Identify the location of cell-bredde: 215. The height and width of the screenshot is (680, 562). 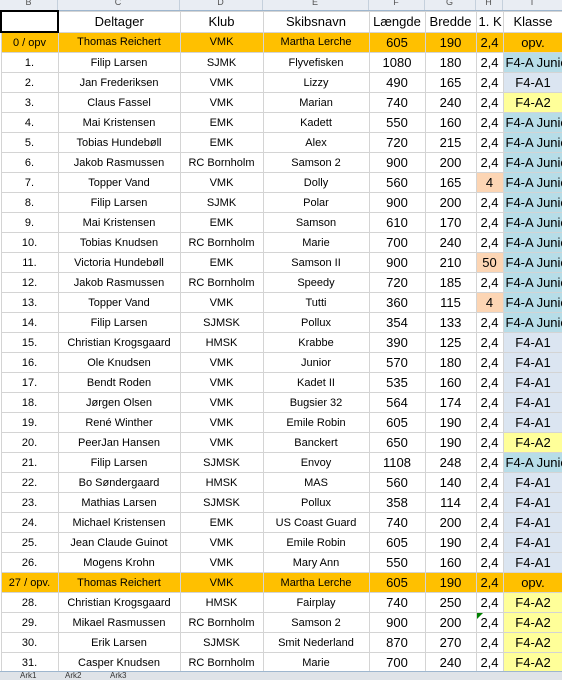
(450, 142).